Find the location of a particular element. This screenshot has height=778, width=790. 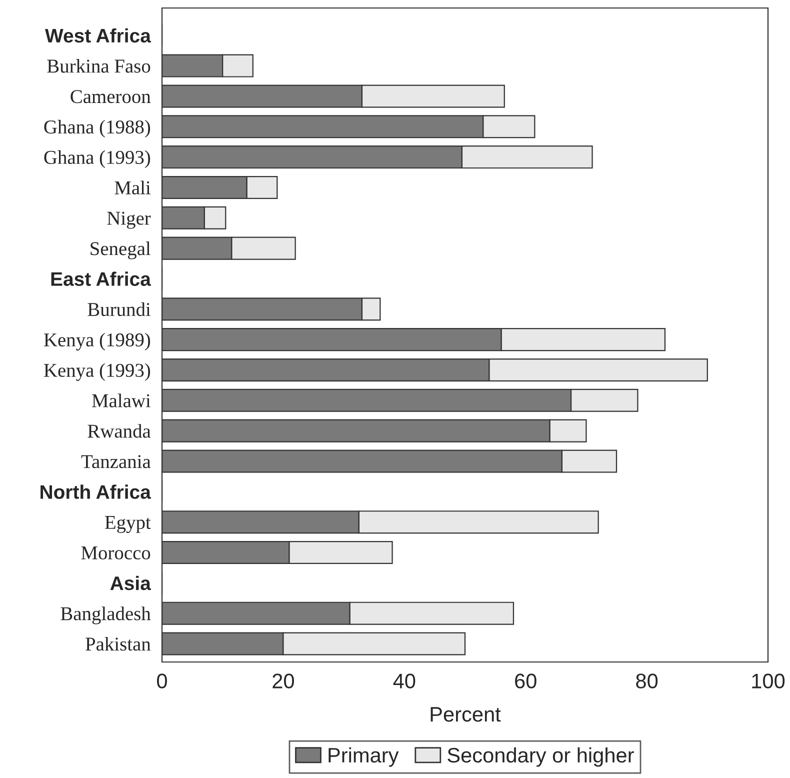

y-tick-label: Pakistan is located at coordinates (118, 644).